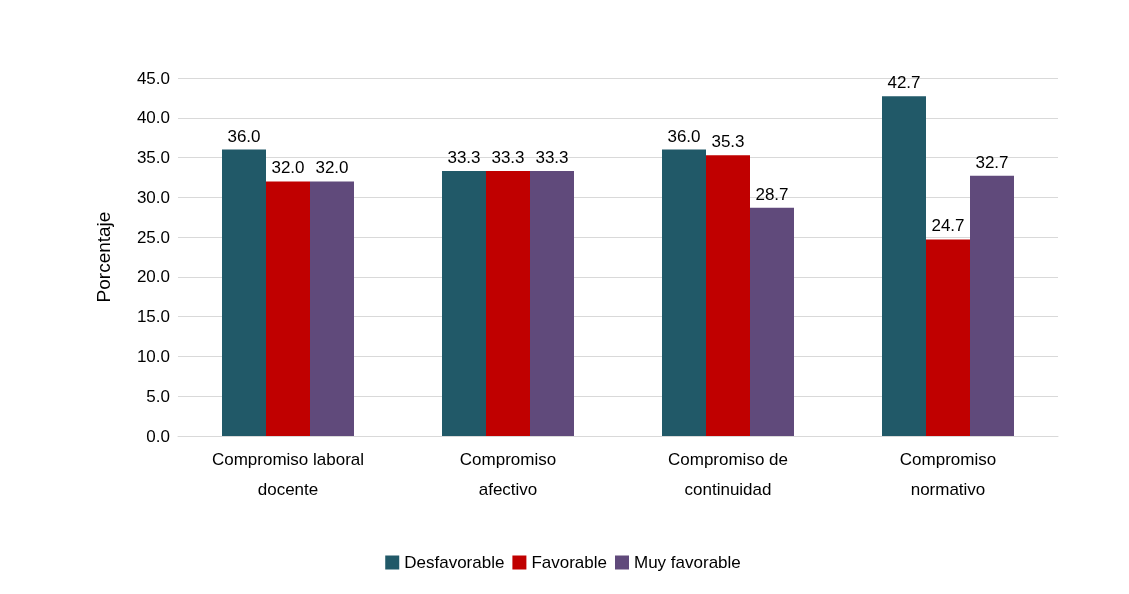 This screenshot has width=1129, height=594. Describe the element at coordinates (158, 396) in the screenshot. I see `y-tick-label: 5.0` at that location.